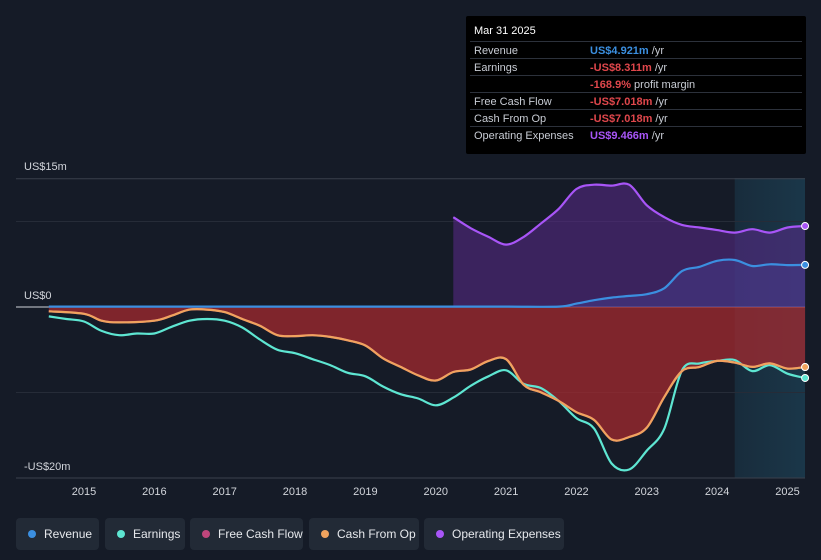 This screenshot has width=821, height=560. Describe the element at coordinates (47, 467) in the screenshot. I see `y-tick-label: -US$20m` at that location.